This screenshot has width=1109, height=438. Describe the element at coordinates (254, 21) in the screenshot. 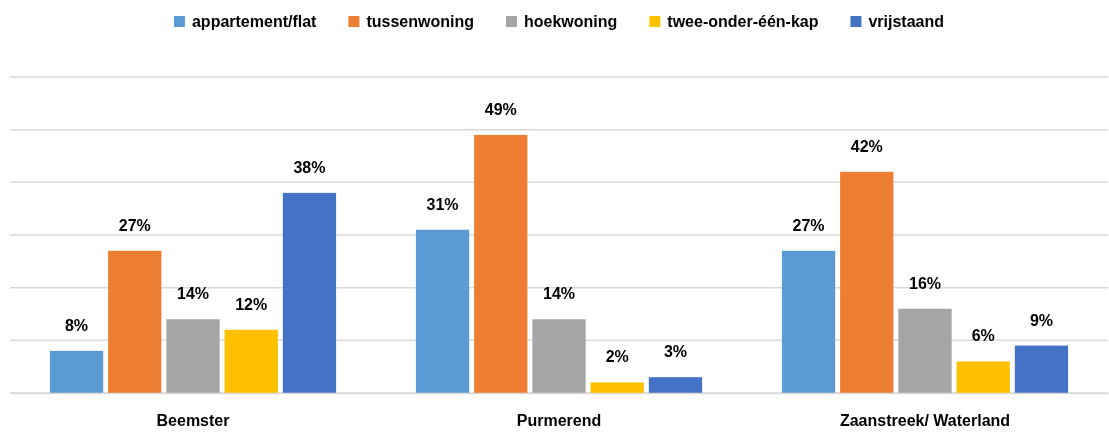

I see `legend-label: appartement/flat` at that location.